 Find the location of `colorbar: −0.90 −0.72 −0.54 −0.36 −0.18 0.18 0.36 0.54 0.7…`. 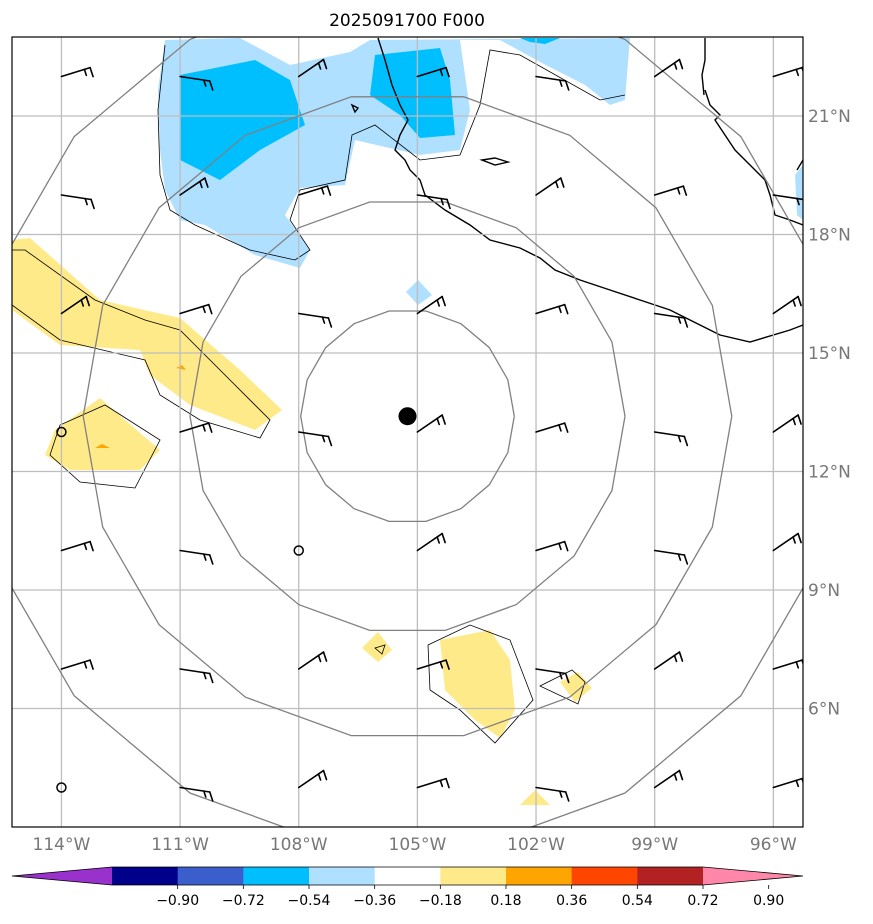

colorbar: −0.90 −0.72 −0.54 −0.36 −0.18 0.18 0.36 0.54 0.7… is located at coordinates (407, 887).